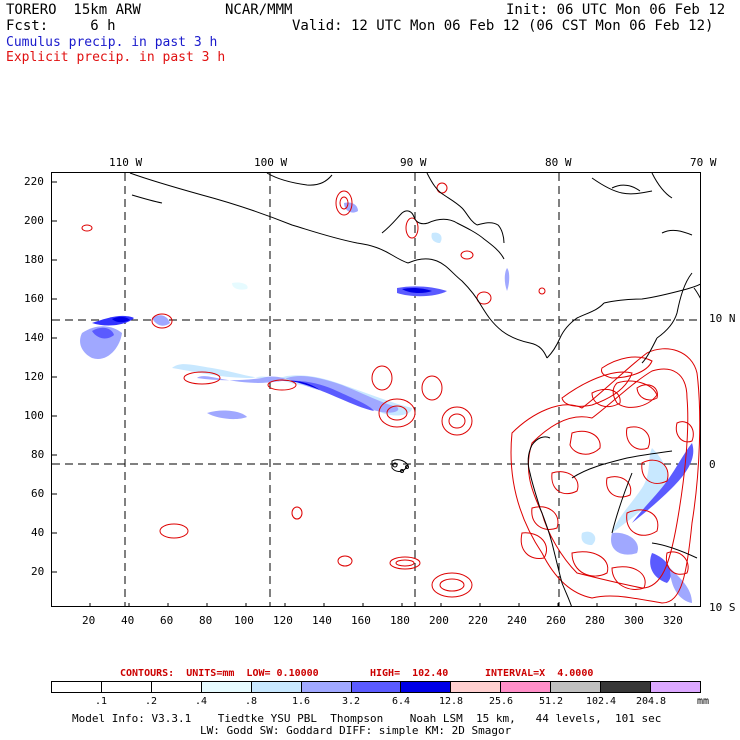 This screenshot has width=740, height=740. What do you see at coordinates (34, 376) in the screenshot?
I see `y-tick-label: 120` at bounding box center [34, 376].